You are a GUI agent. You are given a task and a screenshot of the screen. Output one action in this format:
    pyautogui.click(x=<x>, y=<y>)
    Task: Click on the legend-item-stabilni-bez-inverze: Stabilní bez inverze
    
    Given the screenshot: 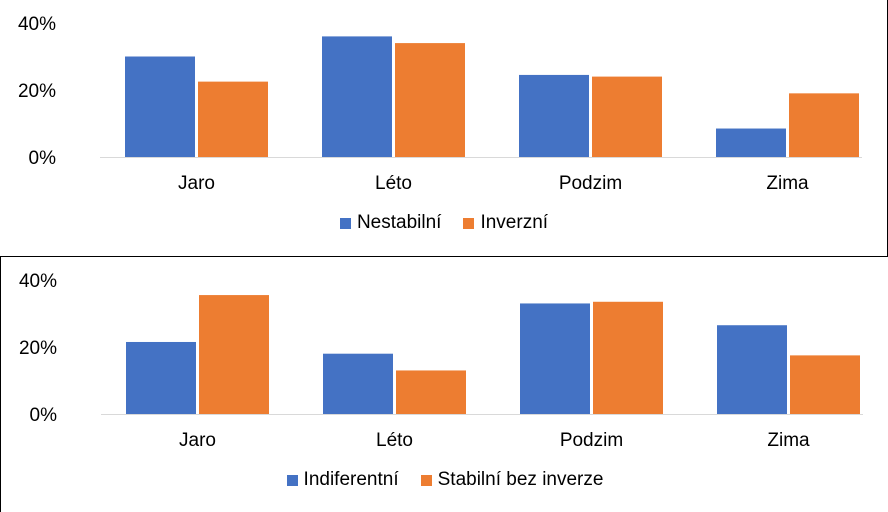 What is the action you would take?
    pyautogui.click(x=512, y=480)
    